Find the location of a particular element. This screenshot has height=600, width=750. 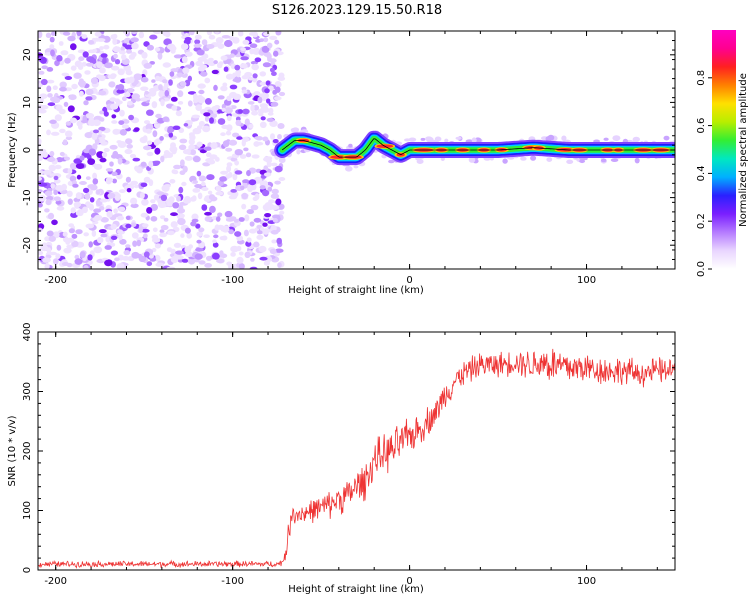

track-center-line is located at coordinates (477, 148).